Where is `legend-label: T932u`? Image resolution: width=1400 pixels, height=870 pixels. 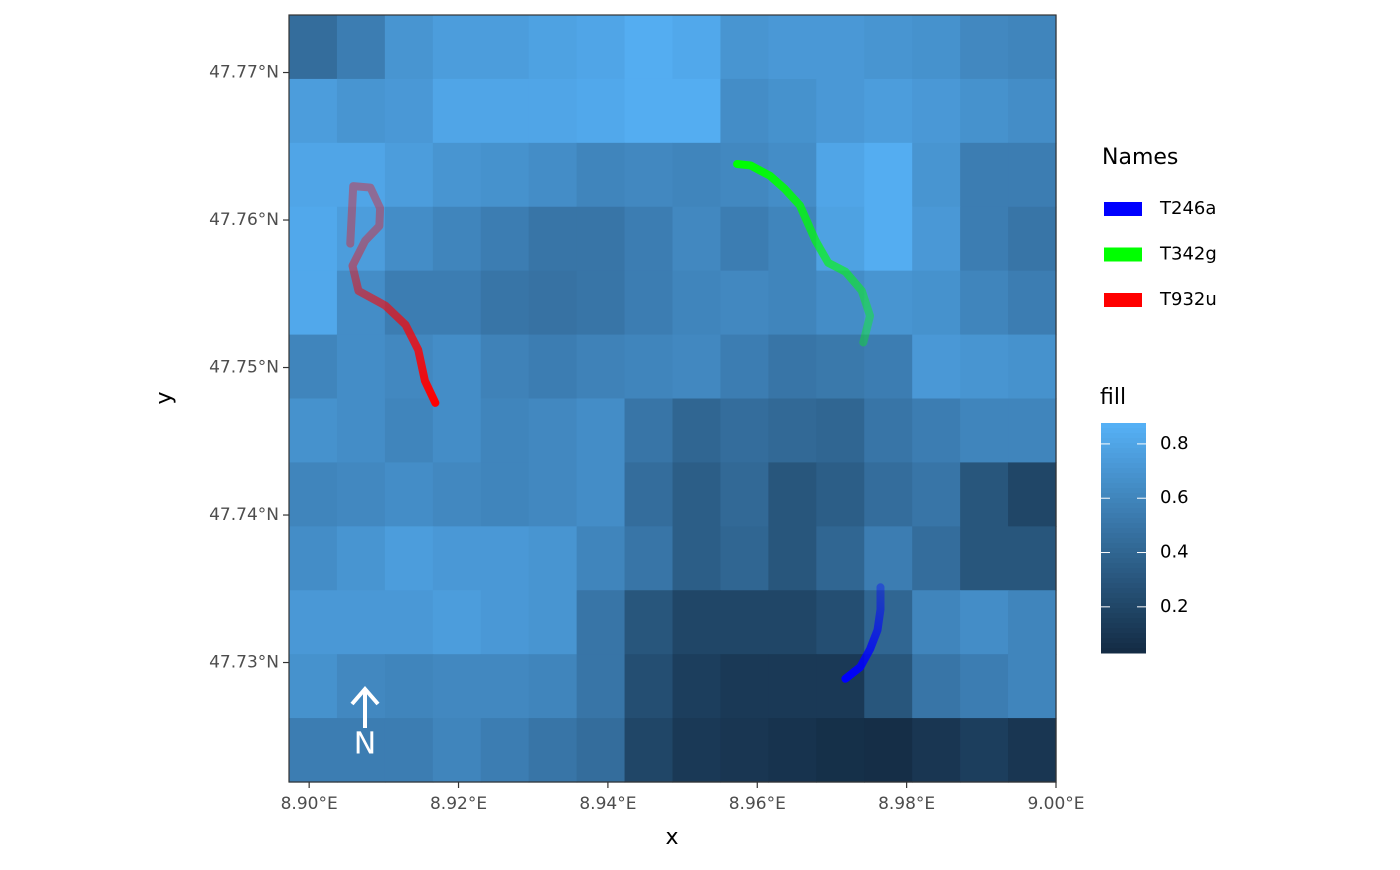
legend-label: T932u is located at coordinates (1188, 299).